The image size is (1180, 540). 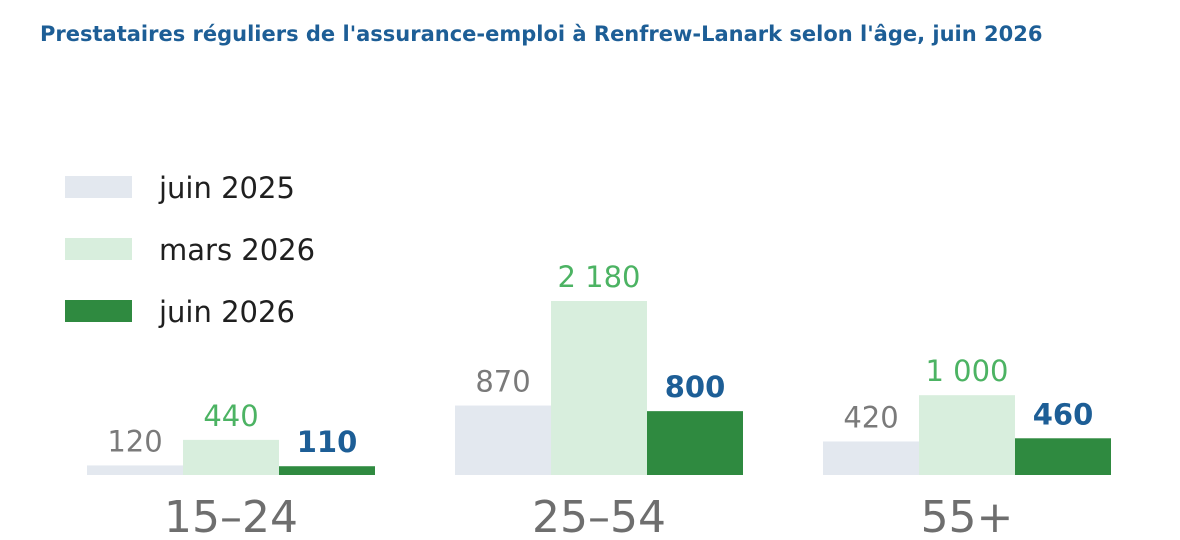 What do you see at coordinates (966, 371) in the screenshot?
I see `value-label-3-2: 1 000` at bounding box center [966, 371].